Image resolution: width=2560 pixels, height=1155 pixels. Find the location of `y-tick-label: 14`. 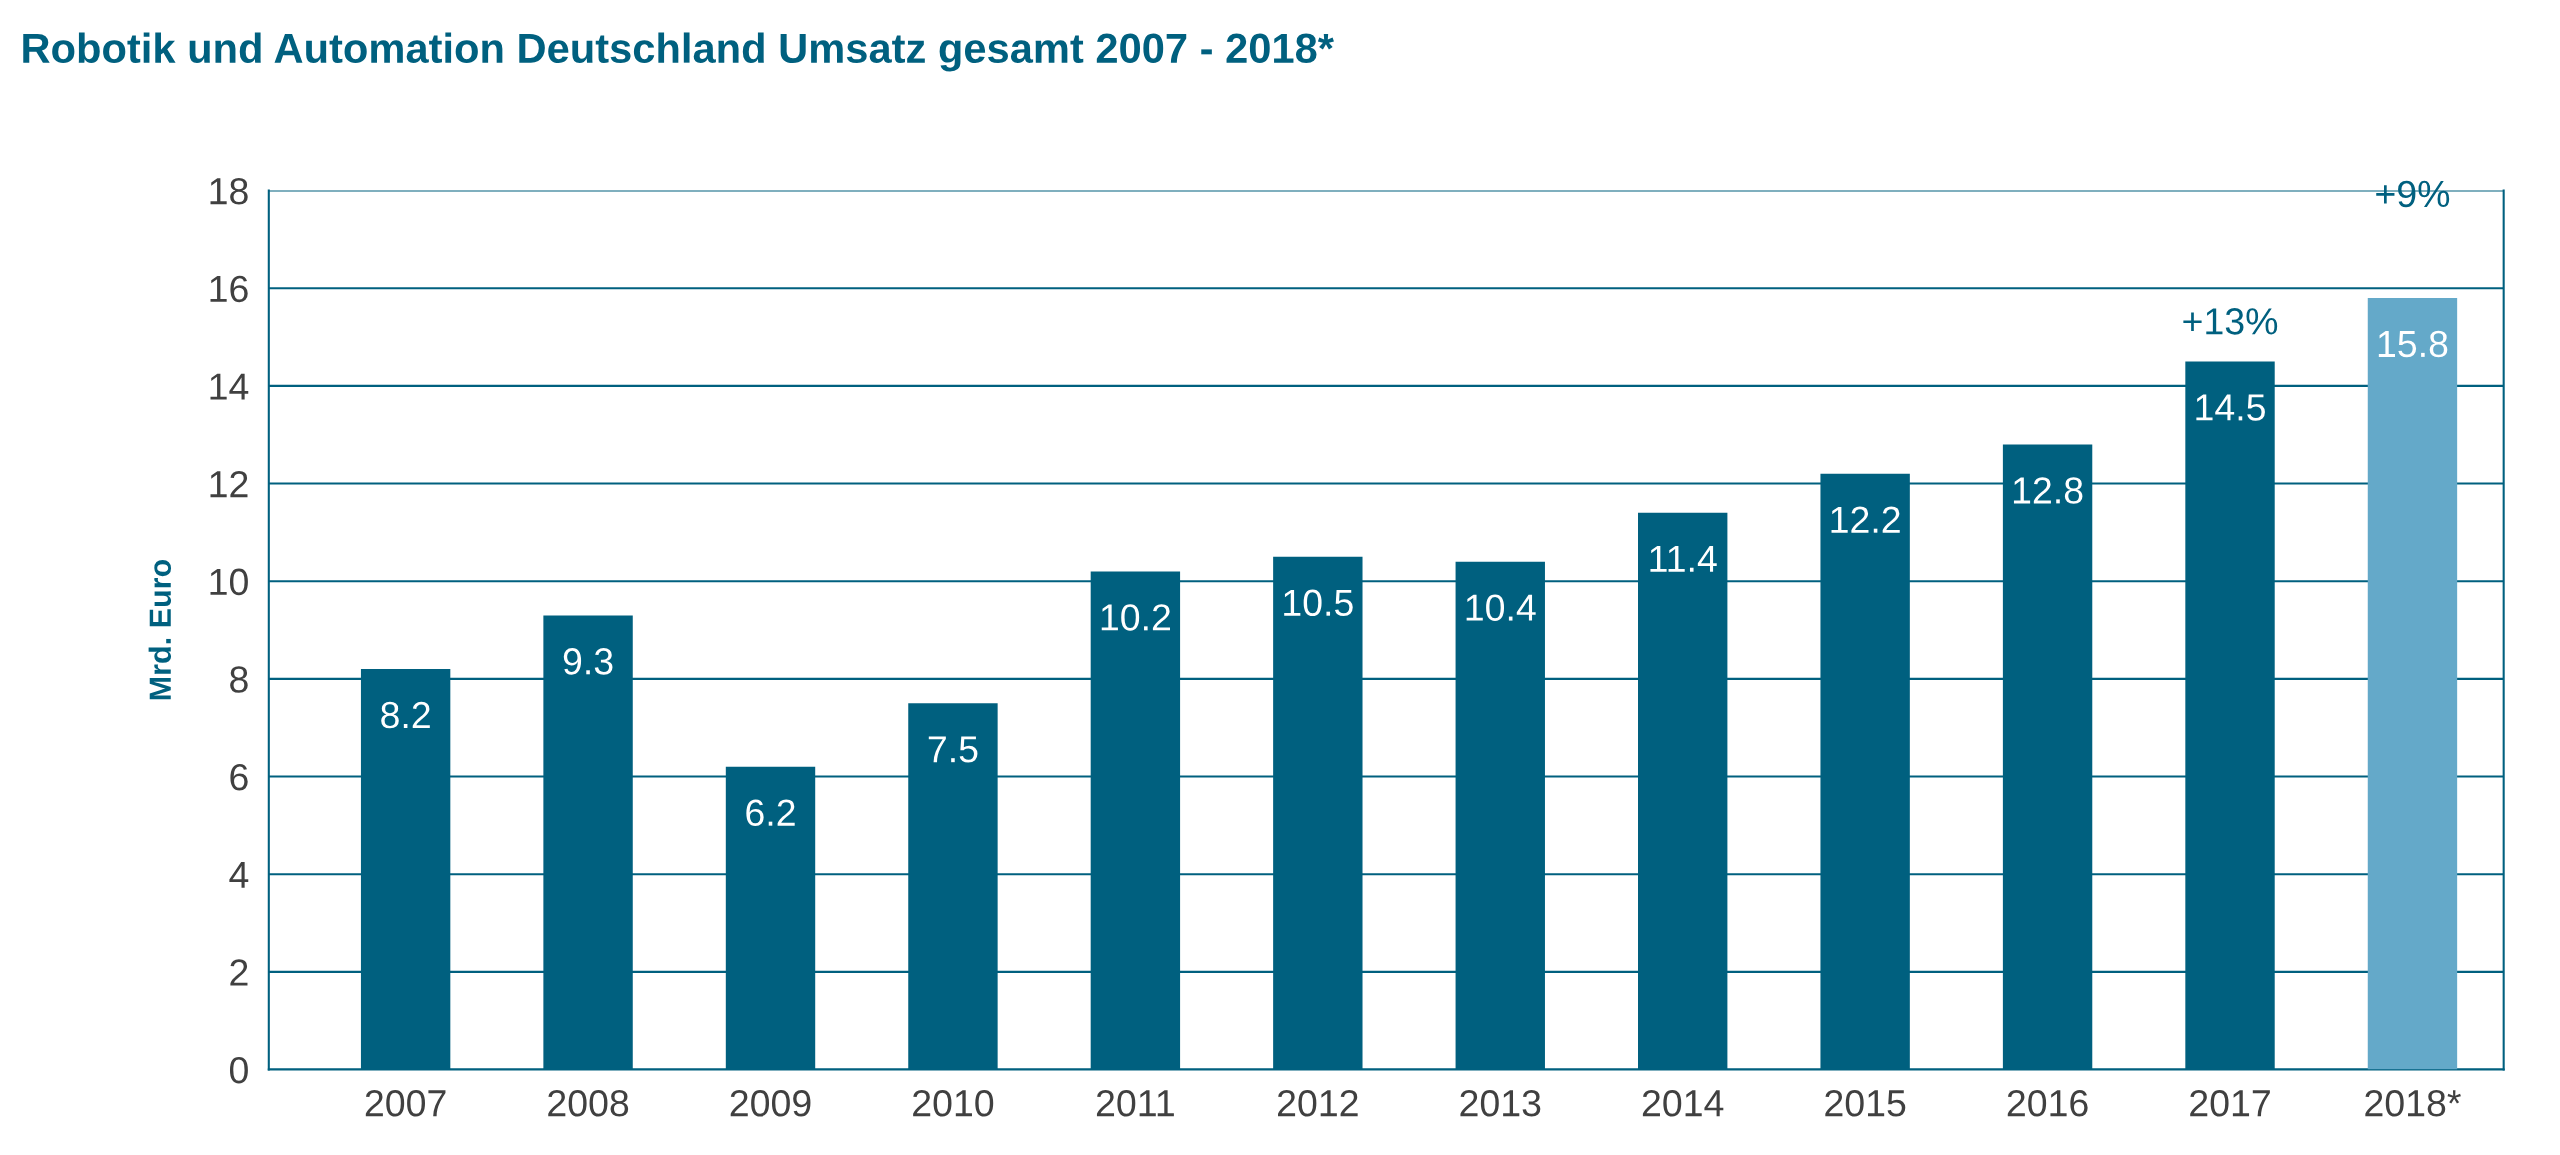

y-tick-label: 14 is located at coordinates (229, 386).